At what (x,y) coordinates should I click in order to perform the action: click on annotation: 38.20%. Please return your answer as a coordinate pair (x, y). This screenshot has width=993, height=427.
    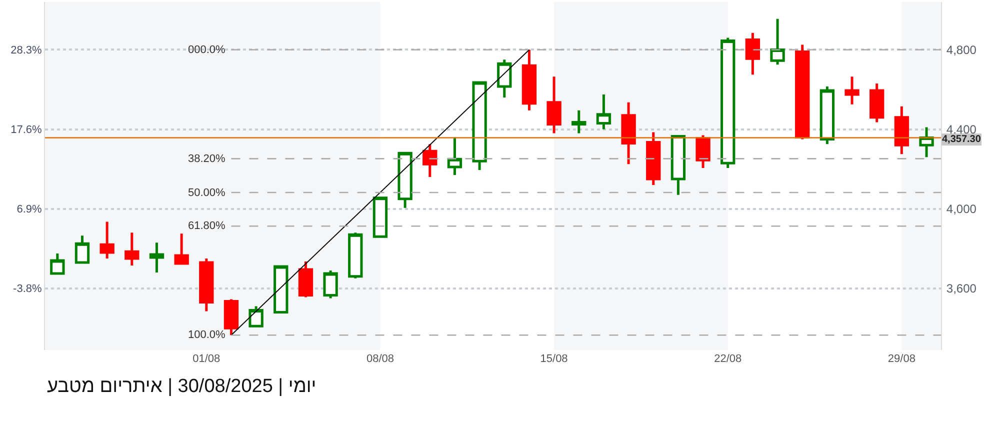
    Looking at the image, I should click on (207, 159).